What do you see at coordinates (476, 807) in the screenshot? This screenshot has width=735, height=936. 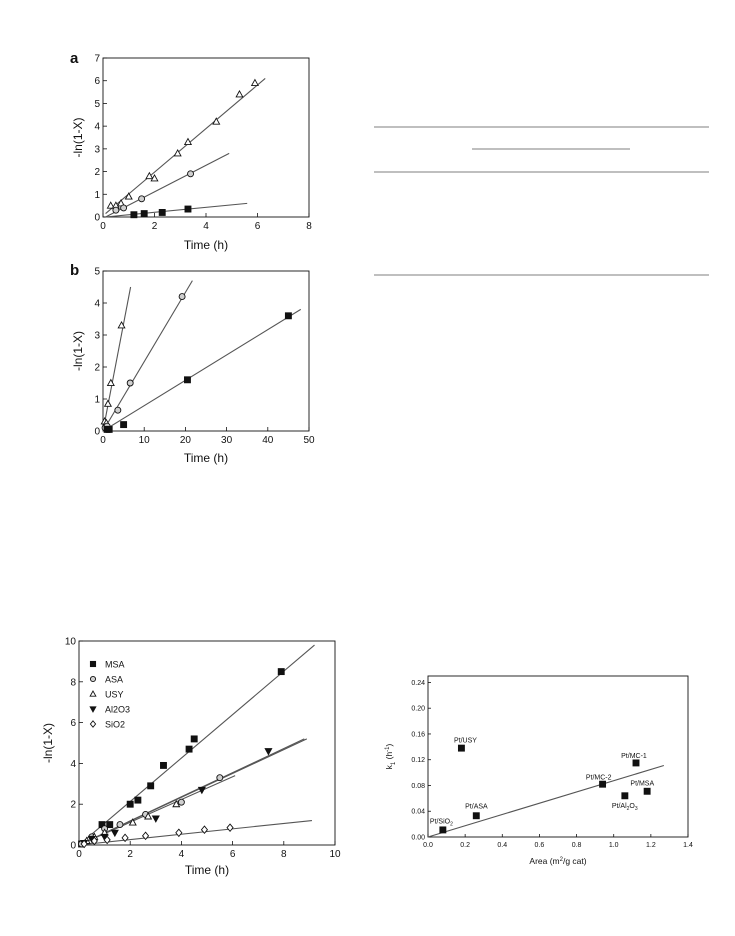 I see `point-annotation: Pt/ASA` at bounding box center [476, 807].